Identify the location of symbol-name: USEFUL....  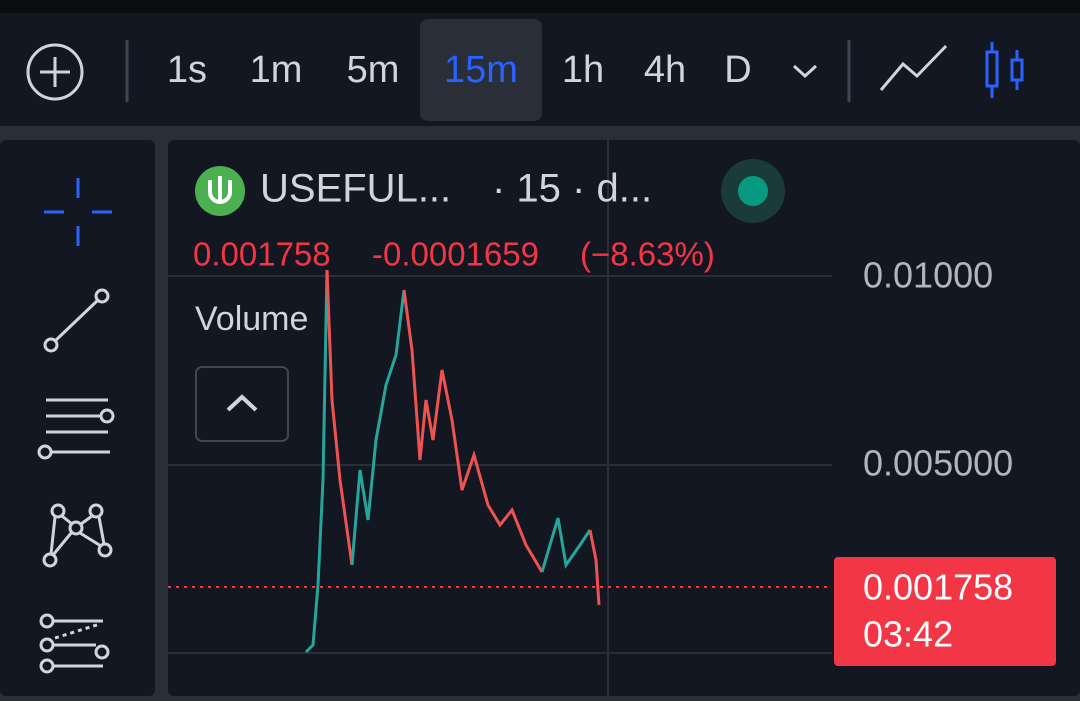
(355, 189).